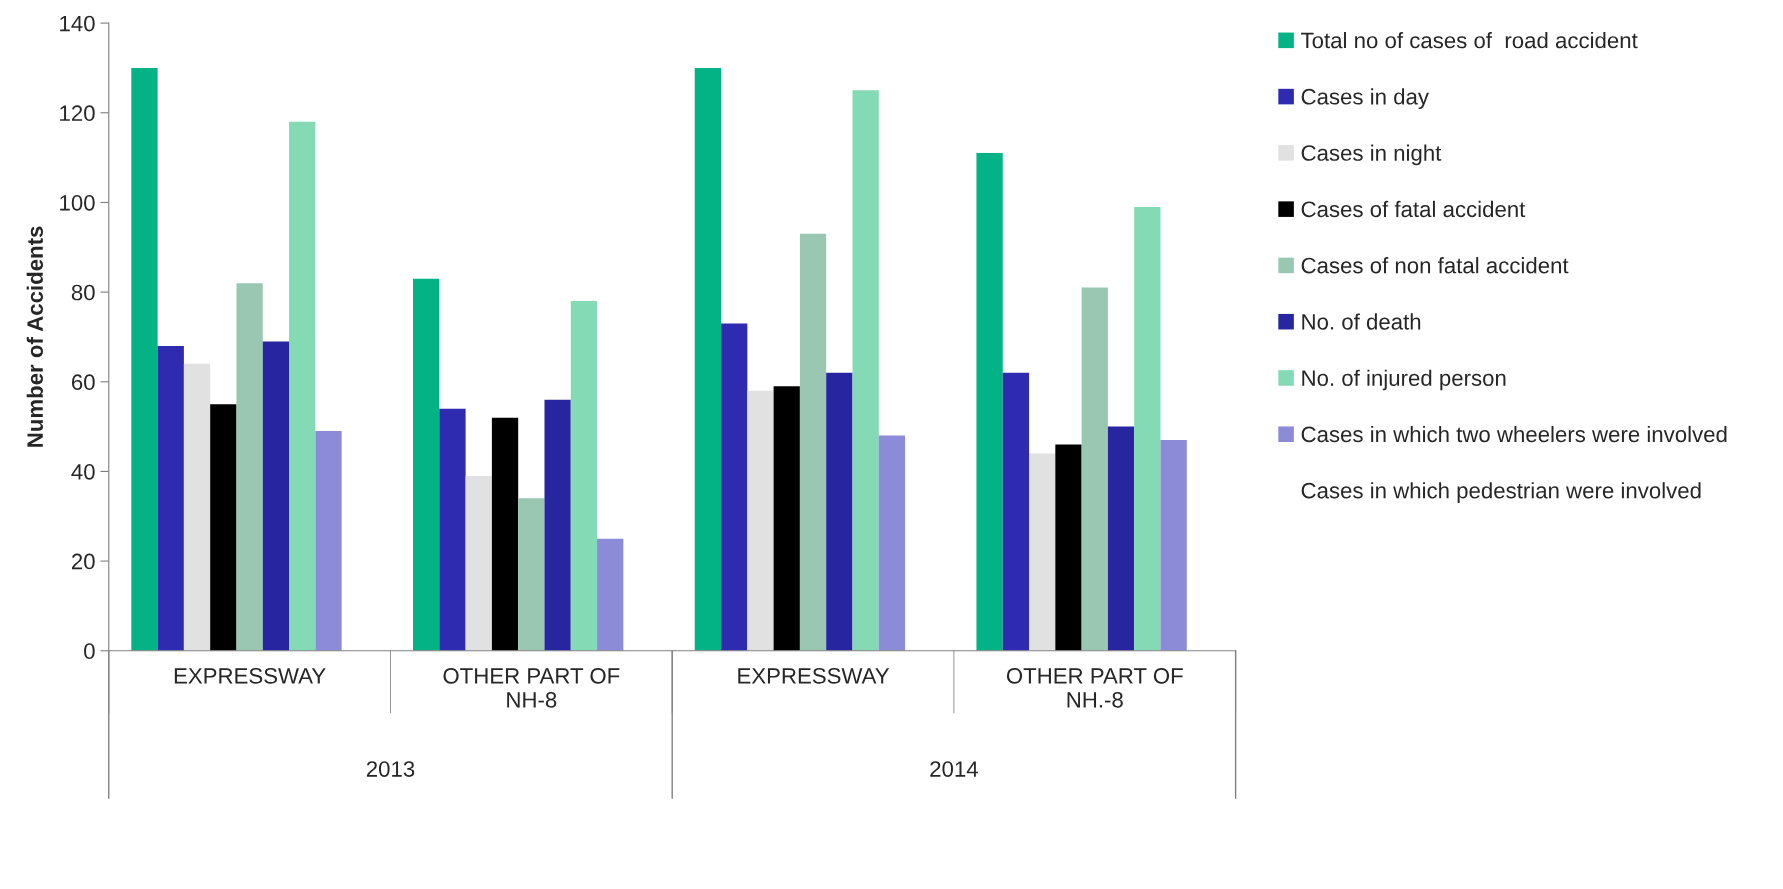 The image size is (1783, 889). What do you see at coordinates (77, 113) in the screenshot?
I see `y-tick-label: 120` at bounding box center [77, 113].